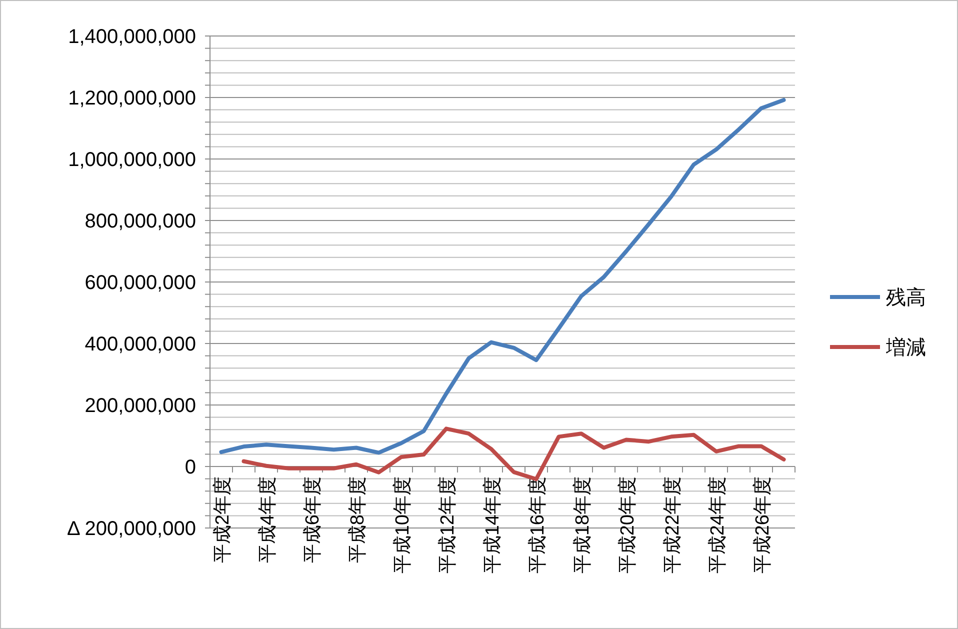 The width and height of the screenshot is (958, 629). I want to click on x-tick-label: 平成14年度, so click(492, 525).